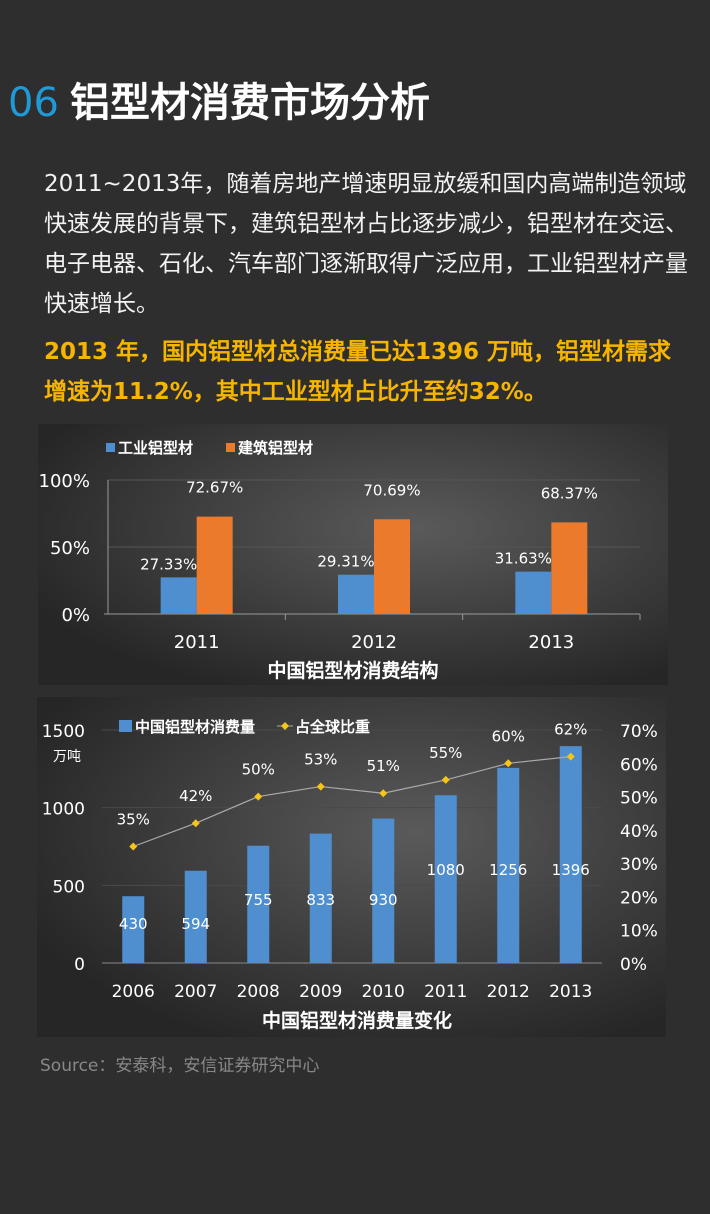  What do you see at coordinates (133, 820) in the screenshot?
I see `line-data-label: 35%` at bounding box center [133, 820].